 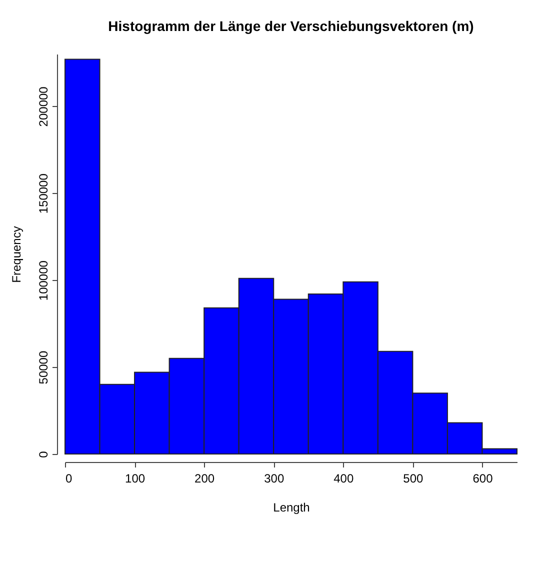 I want to click on y-tick-label: 200000, so click(x=43, y=106).